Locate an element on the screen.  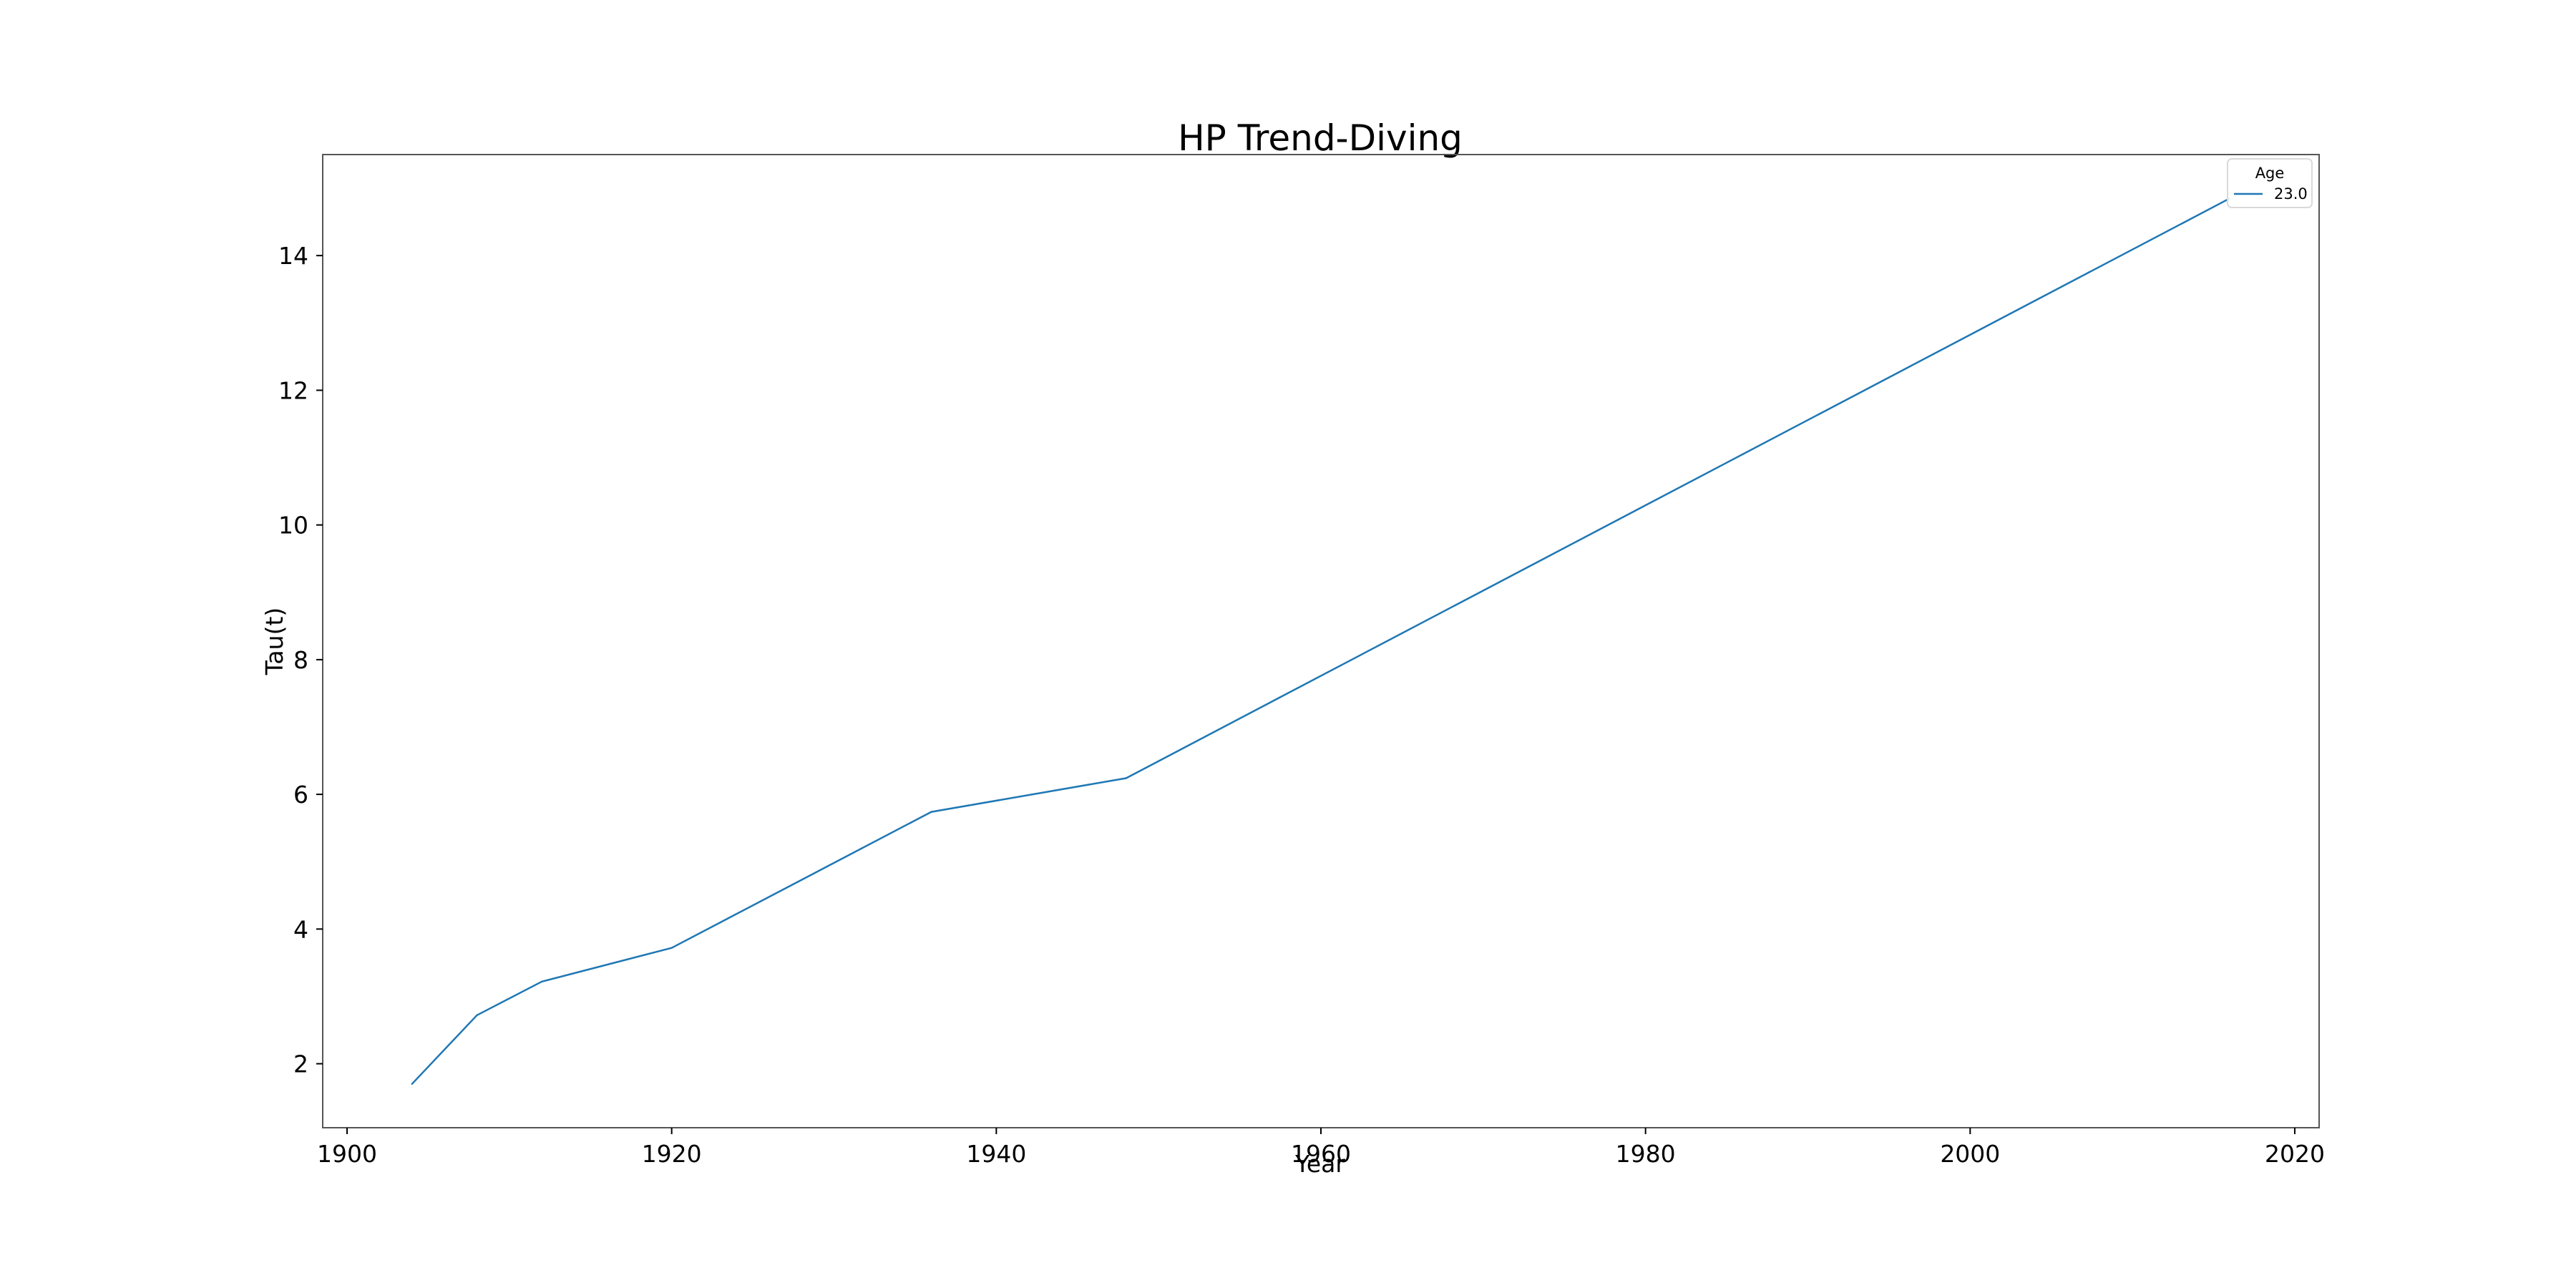
legend-entry-label: 23.0 is located at coordinates (2291, 194).